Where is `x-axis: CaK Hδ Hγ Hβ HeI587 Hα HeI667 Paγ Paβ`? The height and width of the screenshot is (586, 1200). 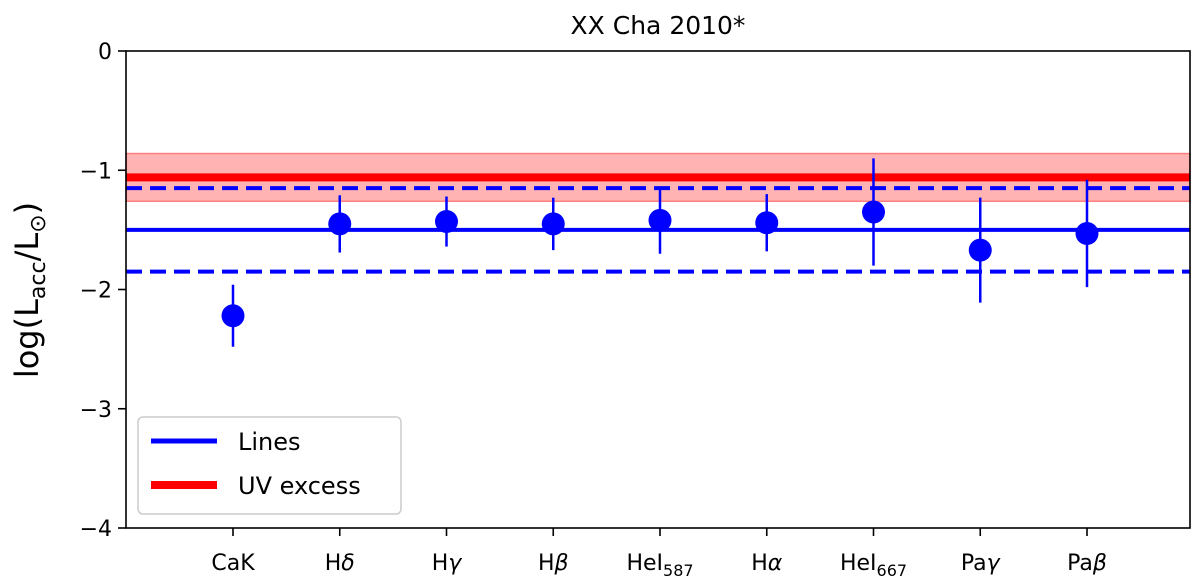 x-axis: CaK Hδ Hγ Hβ HeI587 Hα HeI667 Paγ Paβ is located at coordinates (659, 554).